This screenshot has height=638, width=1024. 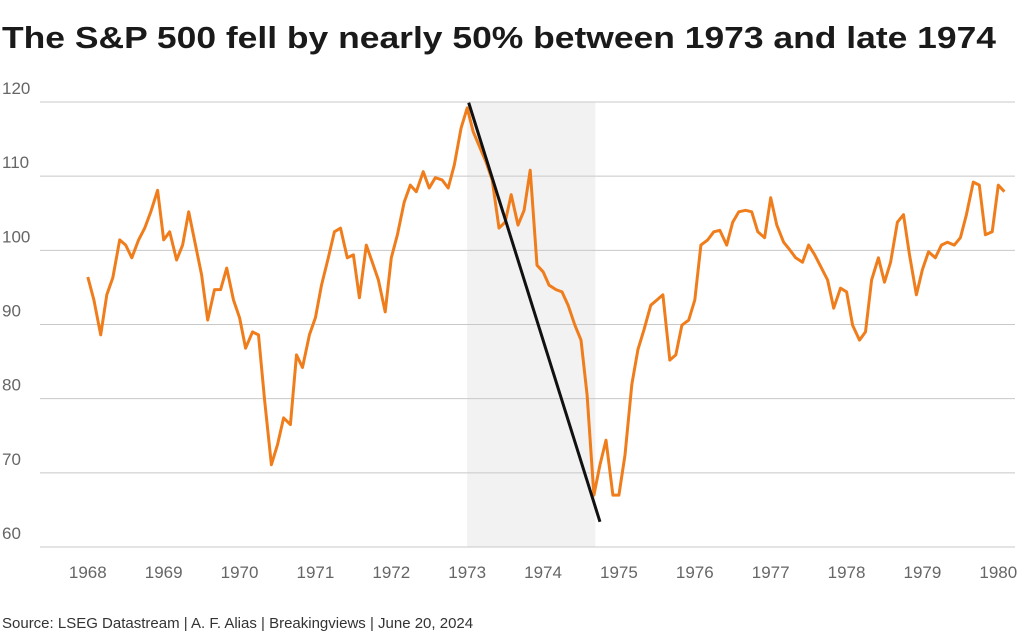 I want to click on x-tick-label: 1977, so click(x=771, y=572).